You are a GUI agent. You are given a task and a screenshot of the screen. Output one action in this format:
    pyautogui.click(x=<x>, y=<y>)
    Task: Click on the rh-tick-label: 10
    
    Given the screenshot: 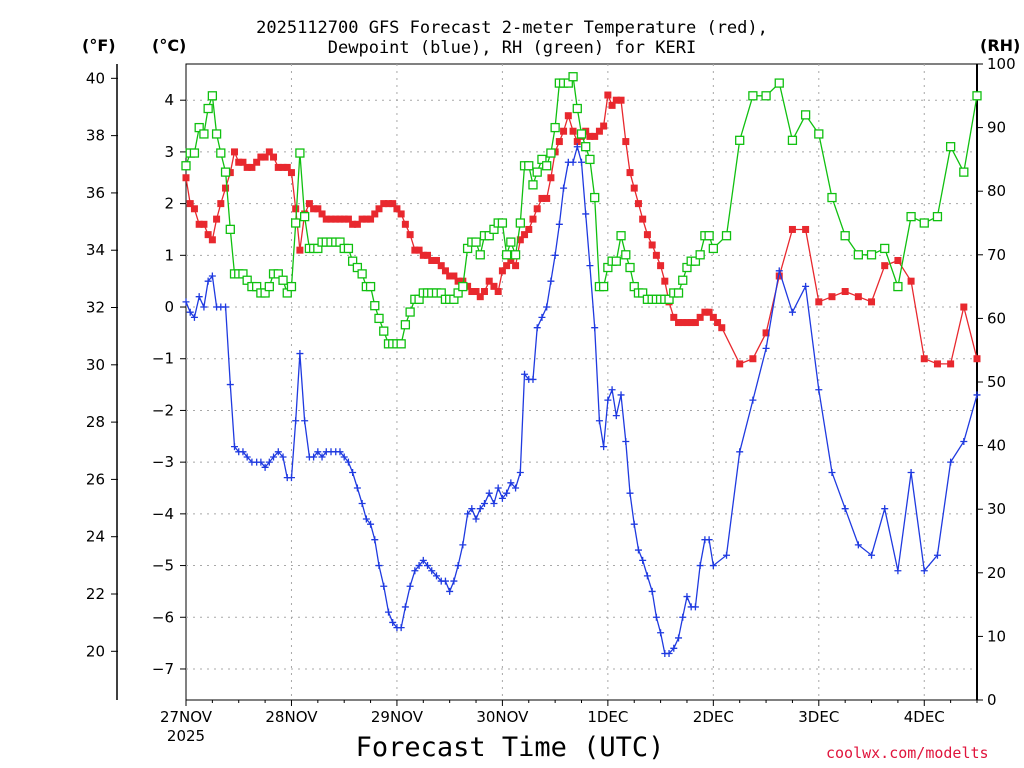 What is the action you would take?
    pyautogui.click(x=996, y=636)
    